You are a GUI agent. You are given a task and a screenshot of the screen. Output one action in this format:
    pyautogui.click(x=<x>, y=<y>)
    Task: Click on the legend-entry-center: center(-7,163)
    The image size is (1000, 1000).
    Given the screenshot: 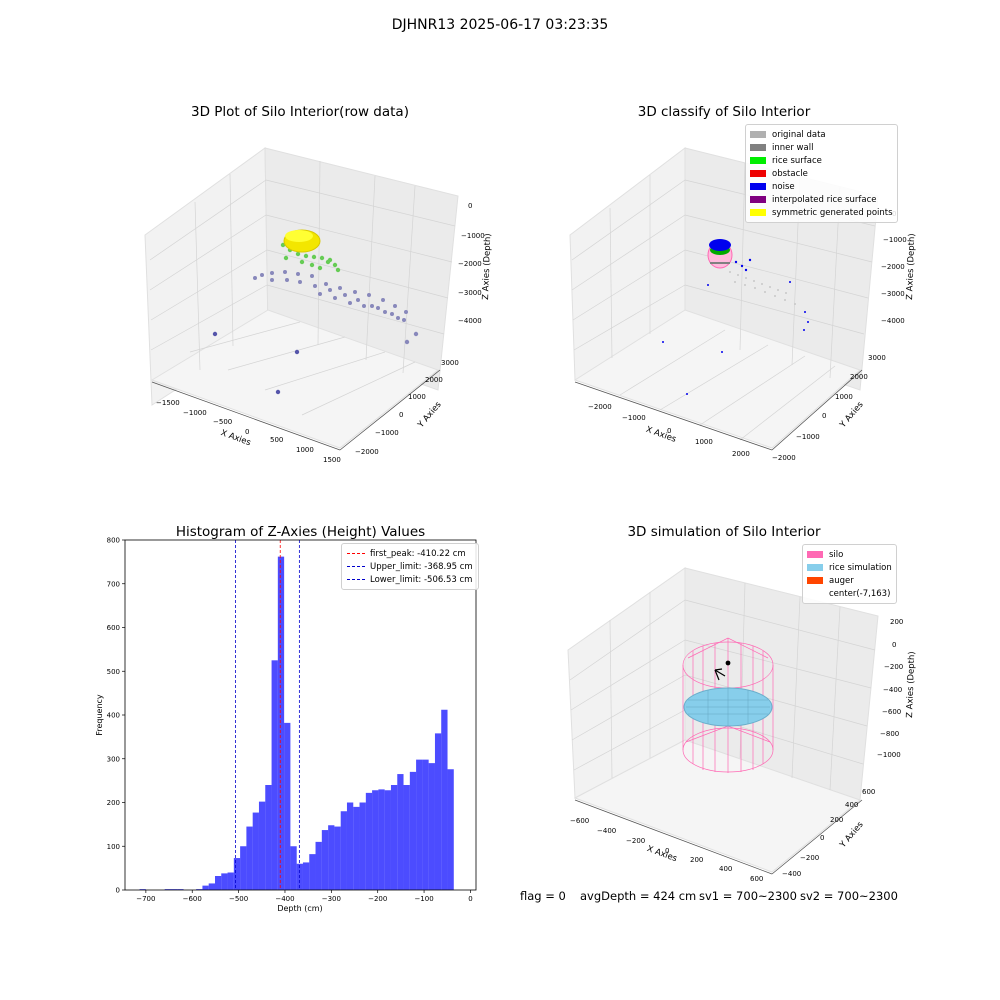 What is the action you would take?
    pyautogui.click(x=849, y=593)
    